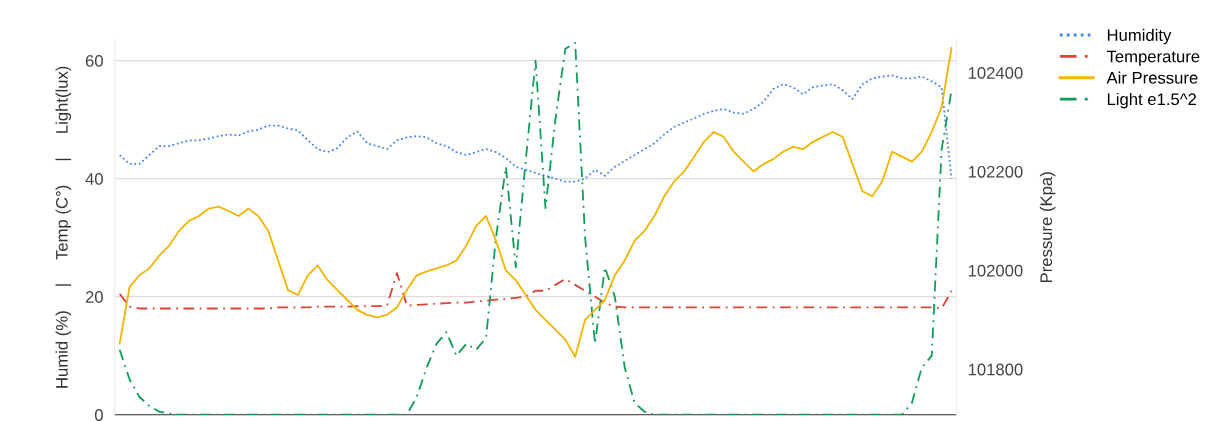 The height and width of the screenshot is (421, 1220). Describe the element at coordinates (1152, 77) in the screenshot. I see `legend-label: Air Pressure` at that location.